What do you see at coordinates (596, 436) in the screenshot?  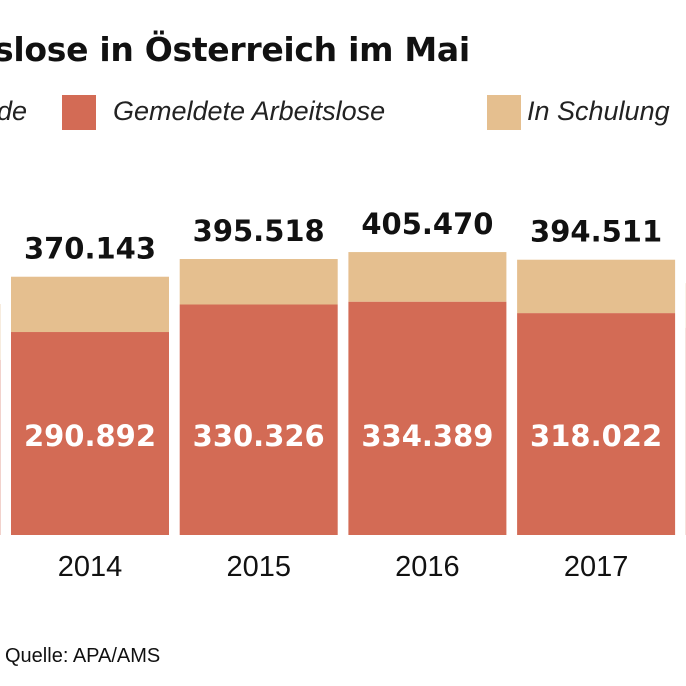 I see `segment-label: 318.022` at bounding box center [596, 436].